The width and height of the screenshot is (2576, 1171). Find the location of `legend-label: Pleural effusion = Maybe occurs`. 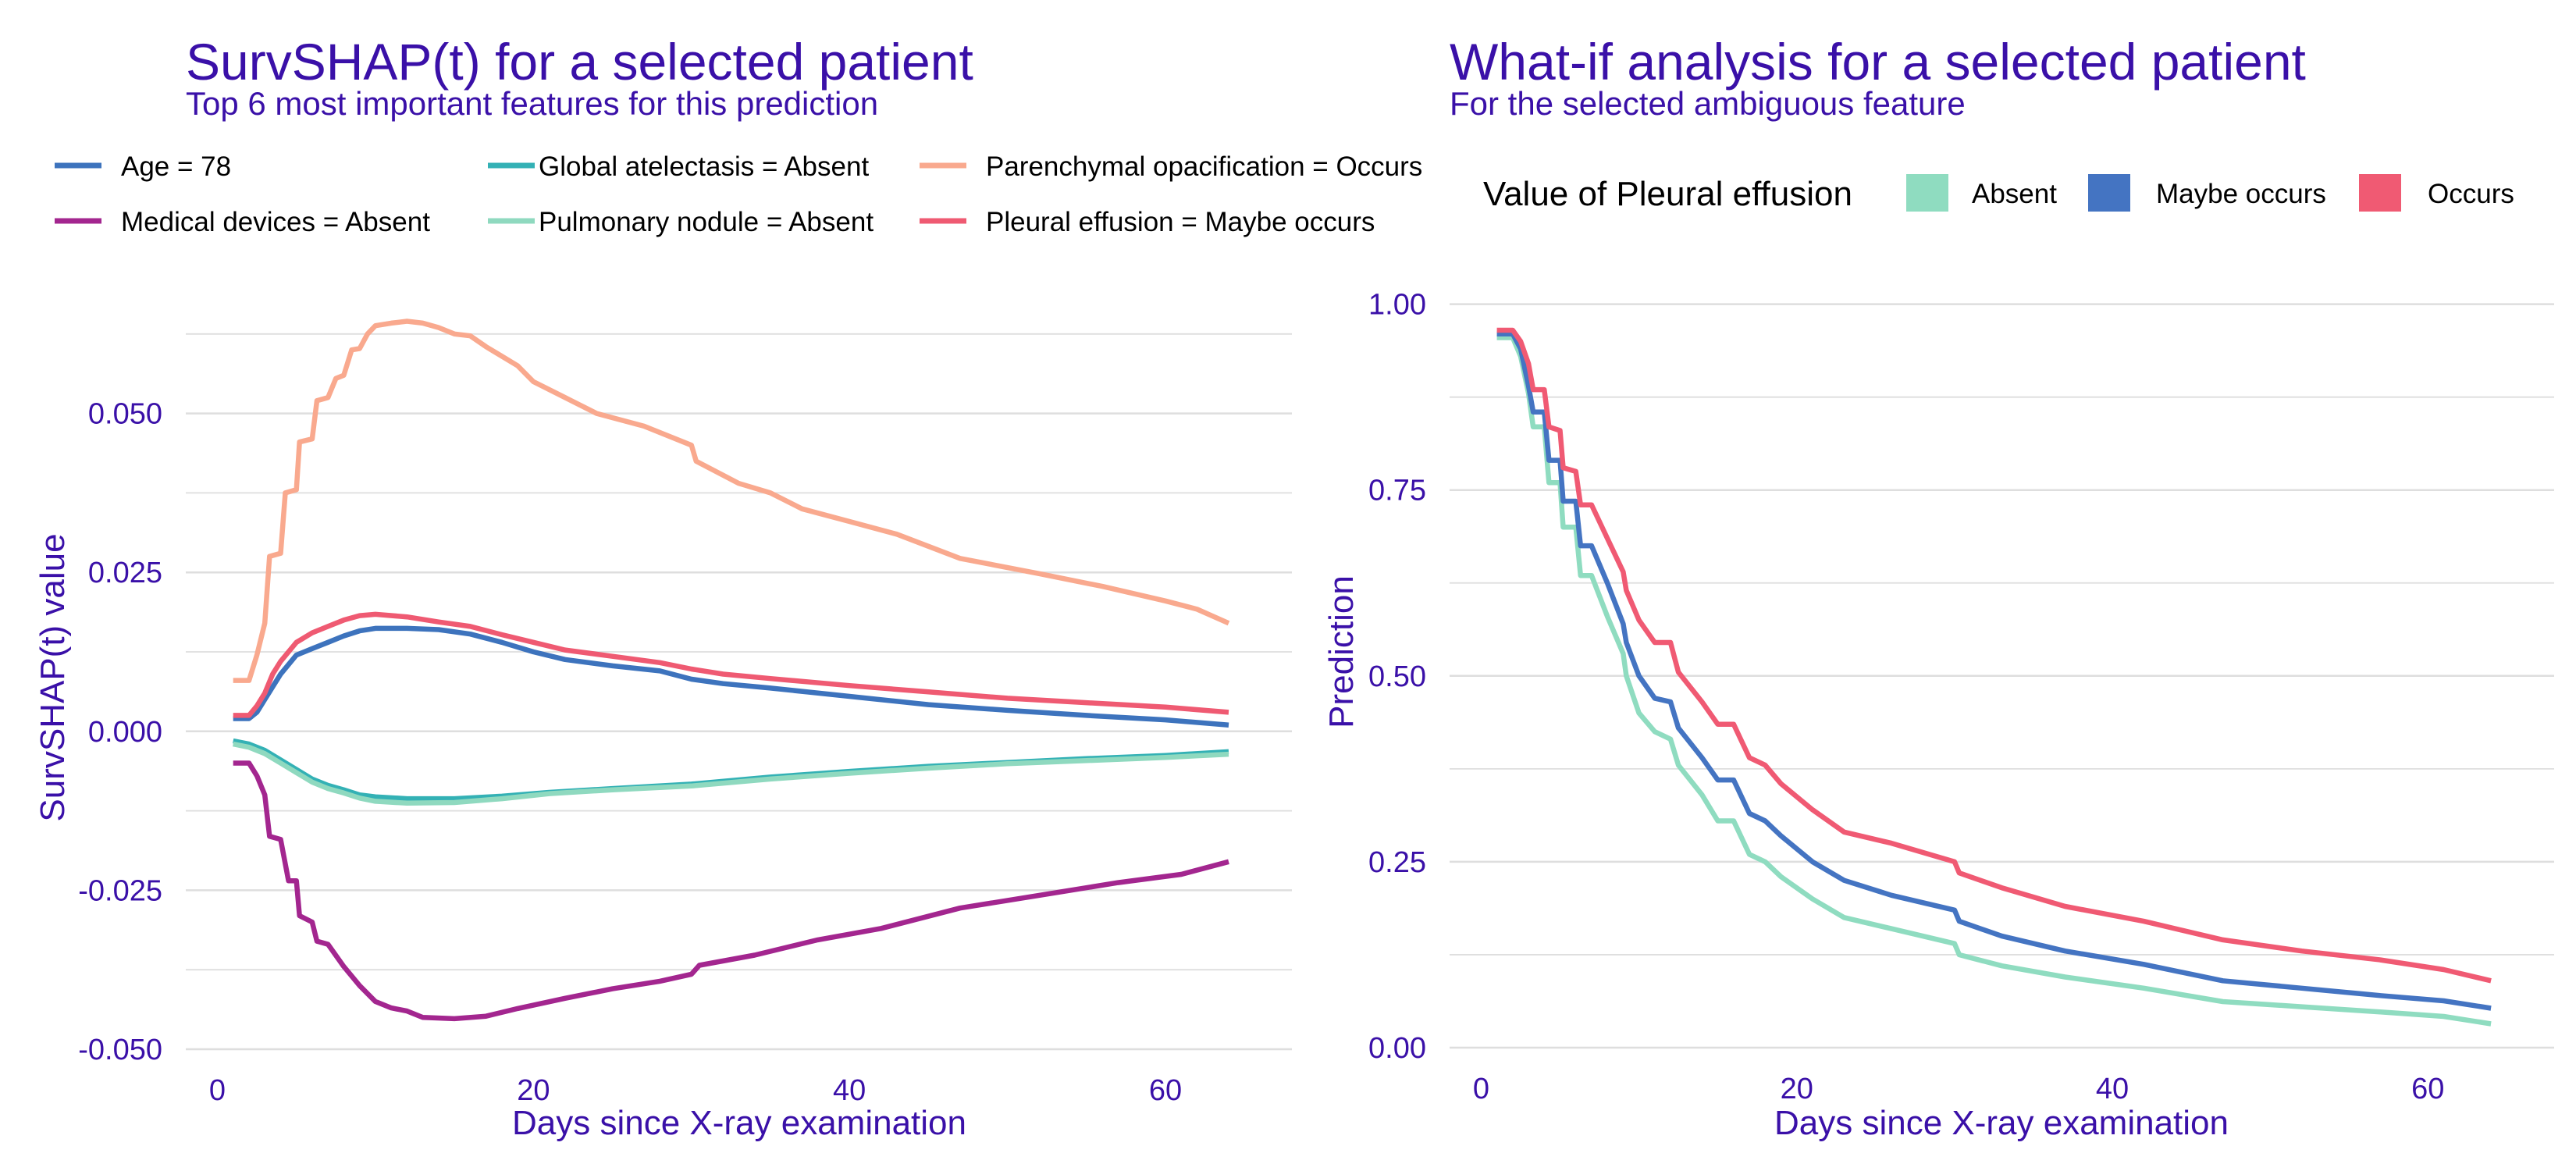

legend-label: Pleural effusion = Maybe occurs is located at coordinates (1180, 222).